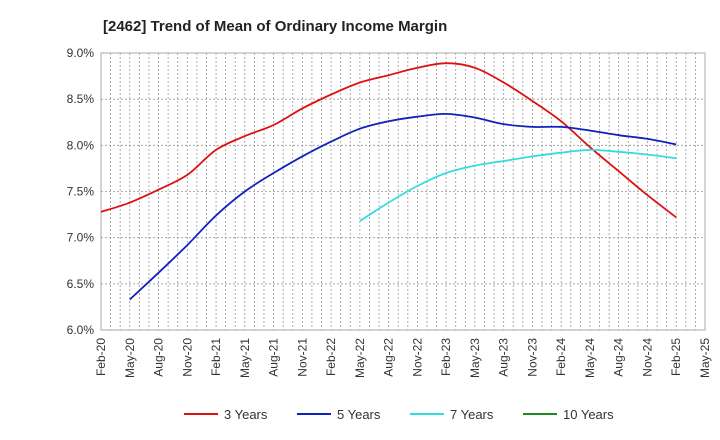  What do you see at coordinates (360, 358) in the screenshot?
I see `x-tick-label: May-22` at bounding box center [360, 358].